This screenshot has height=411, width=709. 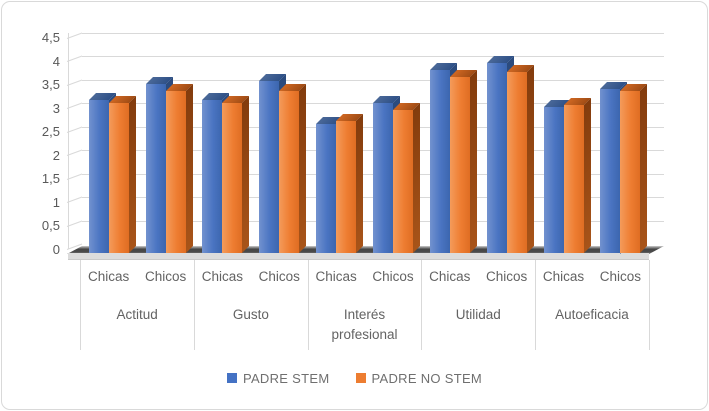 What do you see at coordinates (610, 170) in the screenshot?
I see `bar-padre-stem-autoeficacia-chicos` at bounding box center [610, 170].